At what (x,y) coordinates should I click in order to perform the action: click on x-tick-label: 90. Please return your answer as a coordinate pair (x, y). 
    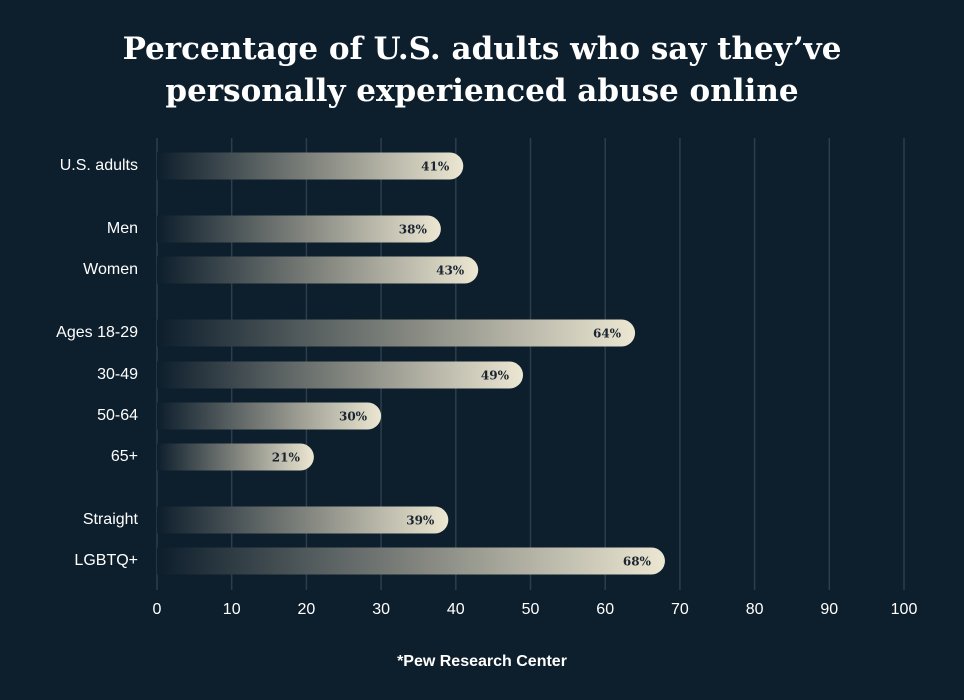
    Looking at the image, I should click on (829, 609).